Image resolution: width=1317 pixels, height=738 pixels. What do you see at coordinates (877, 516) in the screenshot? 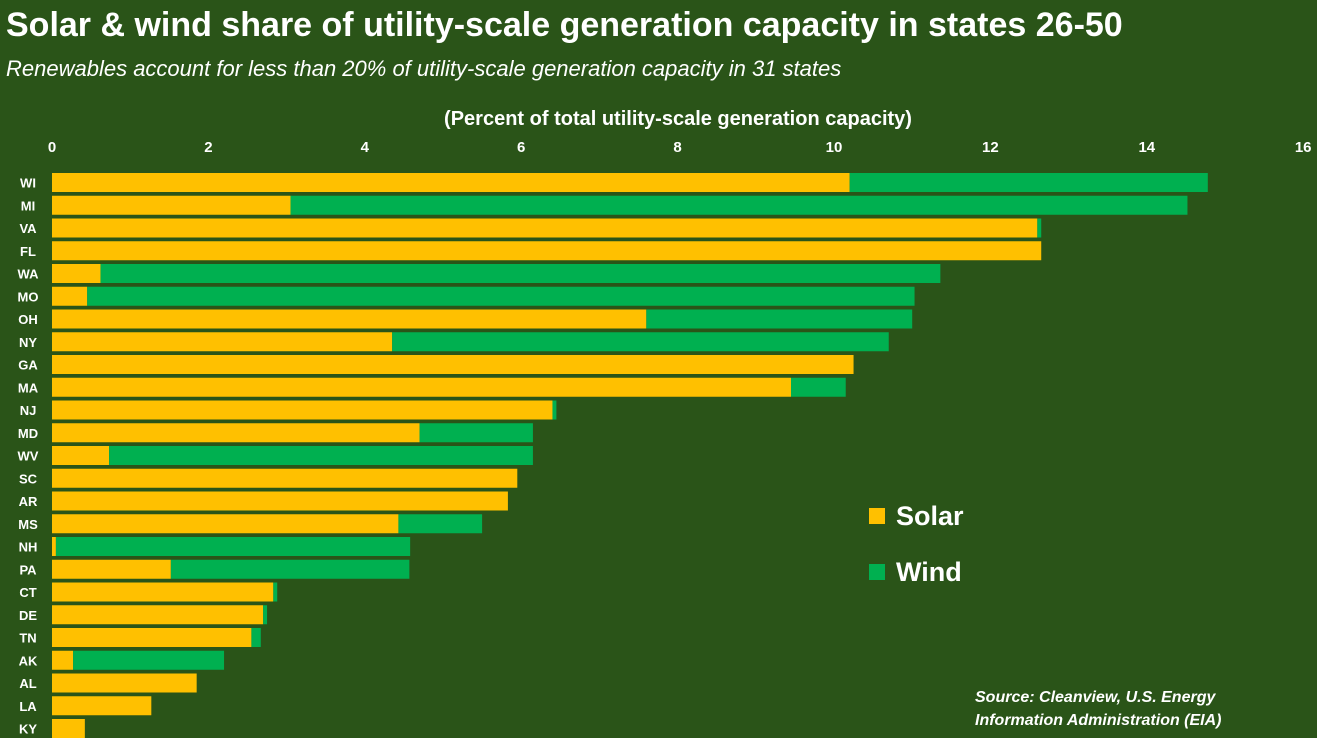
I see `legend-swatch-solar` at bounding box center [877, 516].